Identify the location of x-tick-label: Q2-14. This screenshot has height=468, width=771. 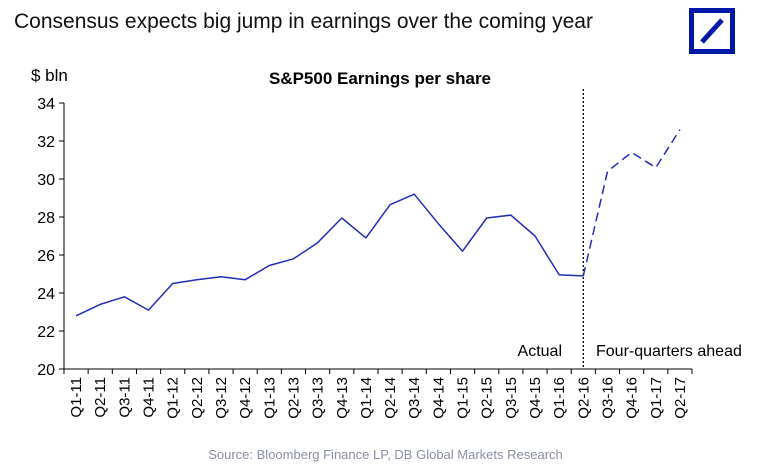
(390, 398).